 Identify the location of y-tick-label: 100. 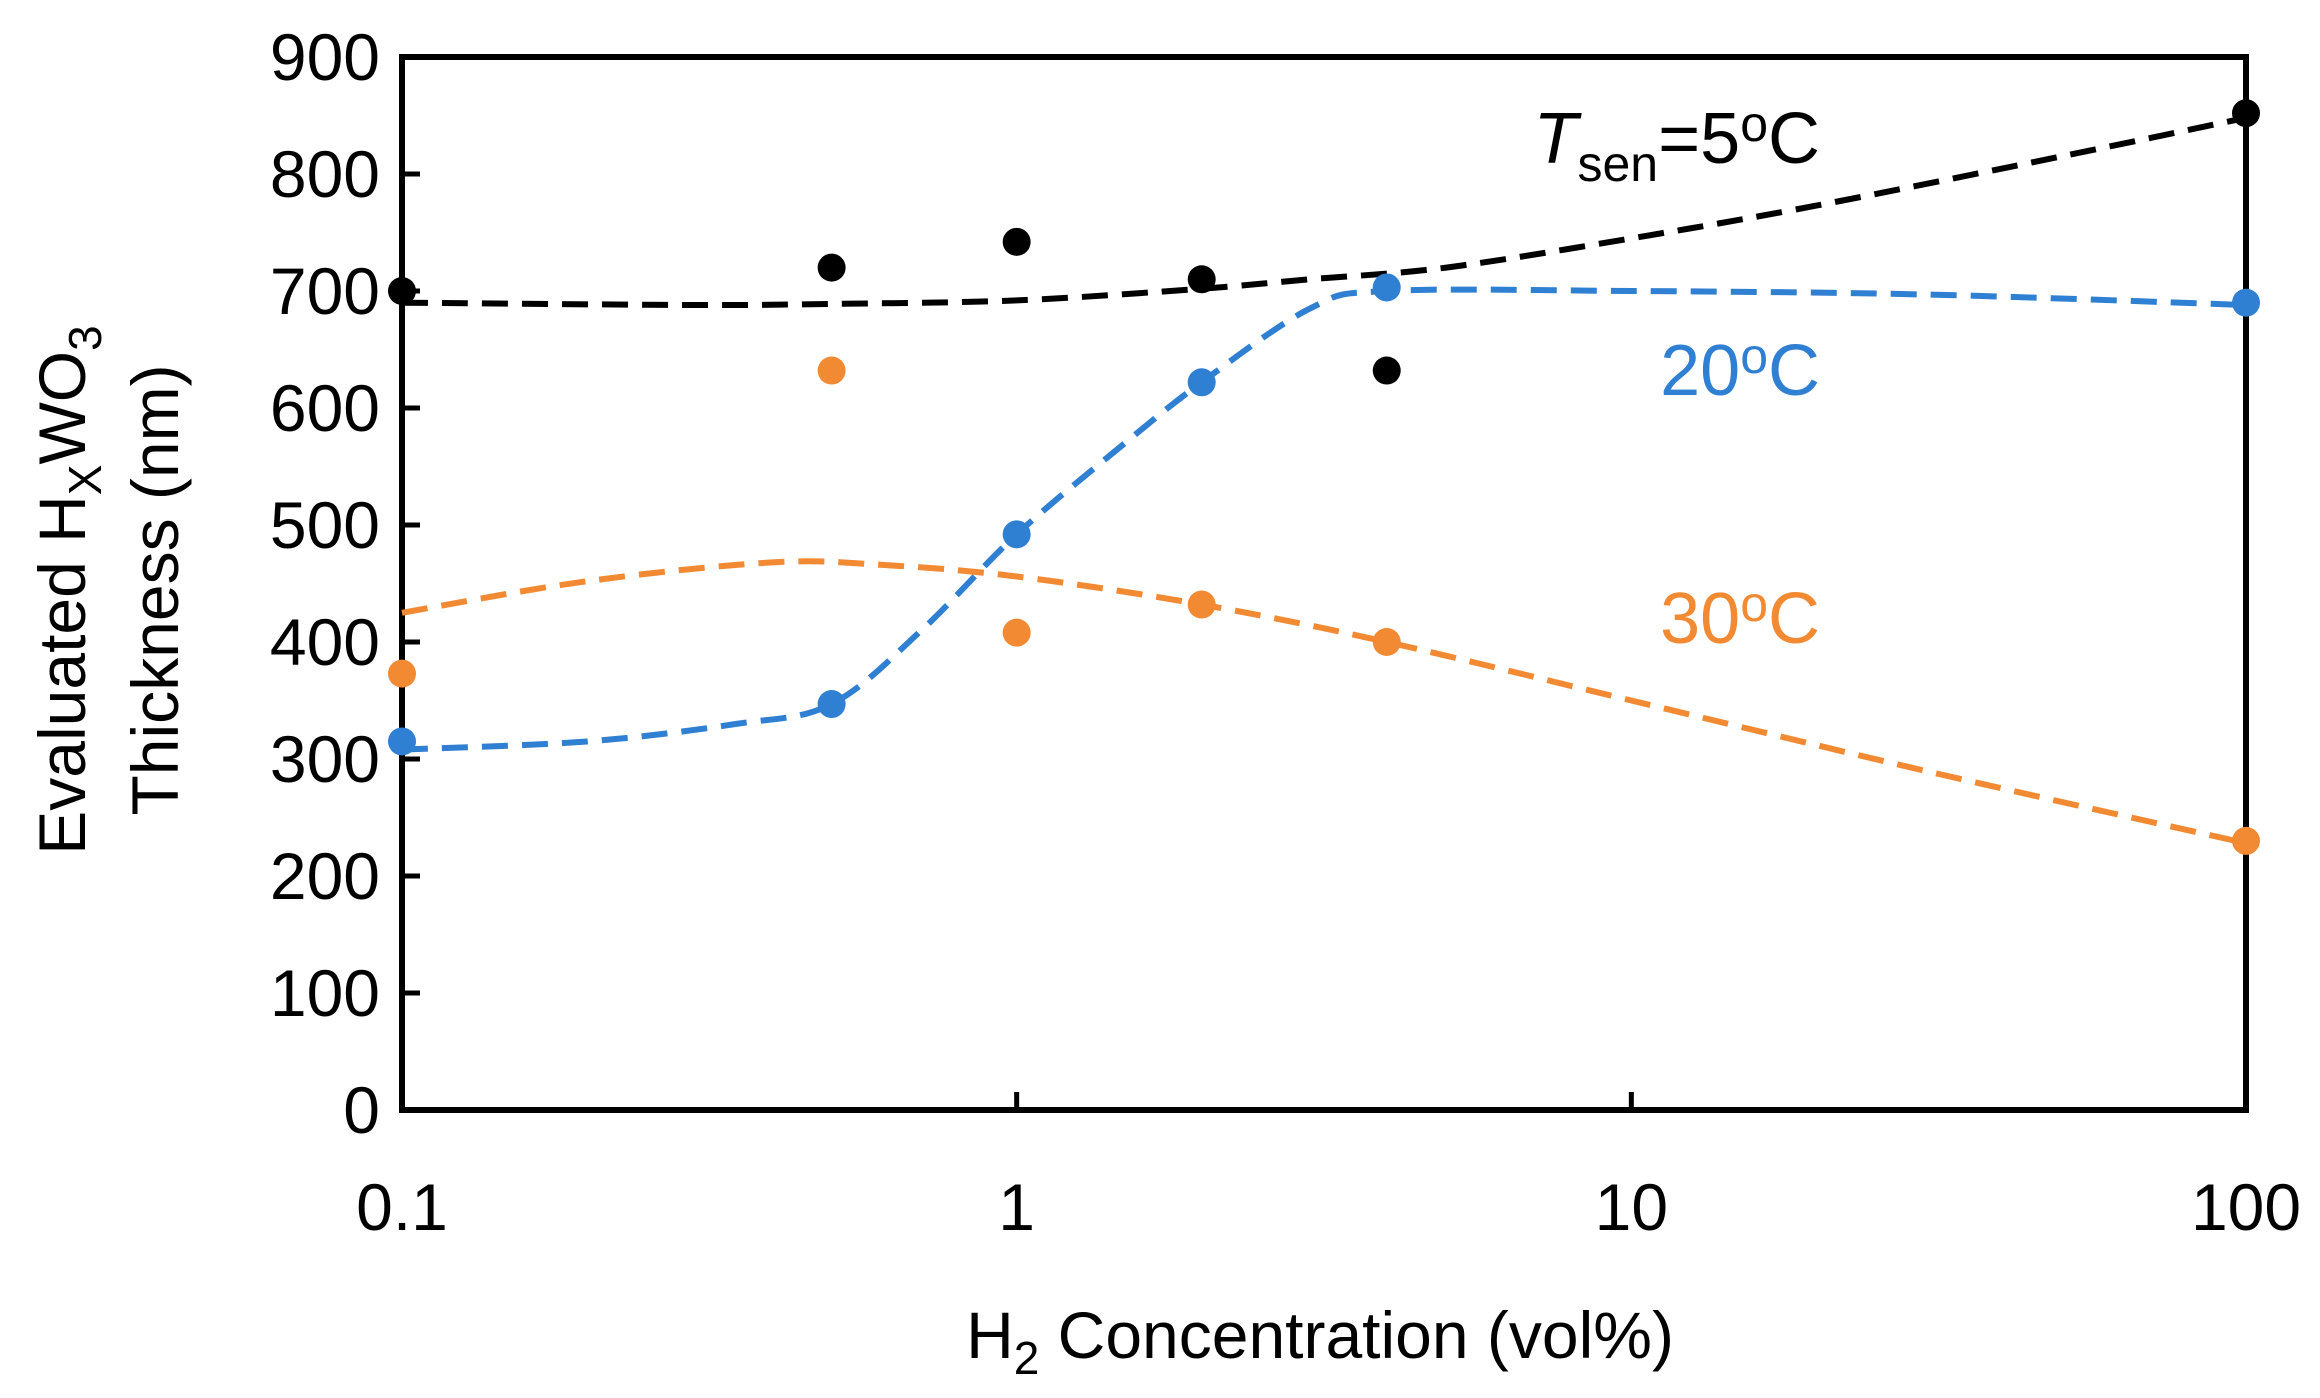
(325, 993).